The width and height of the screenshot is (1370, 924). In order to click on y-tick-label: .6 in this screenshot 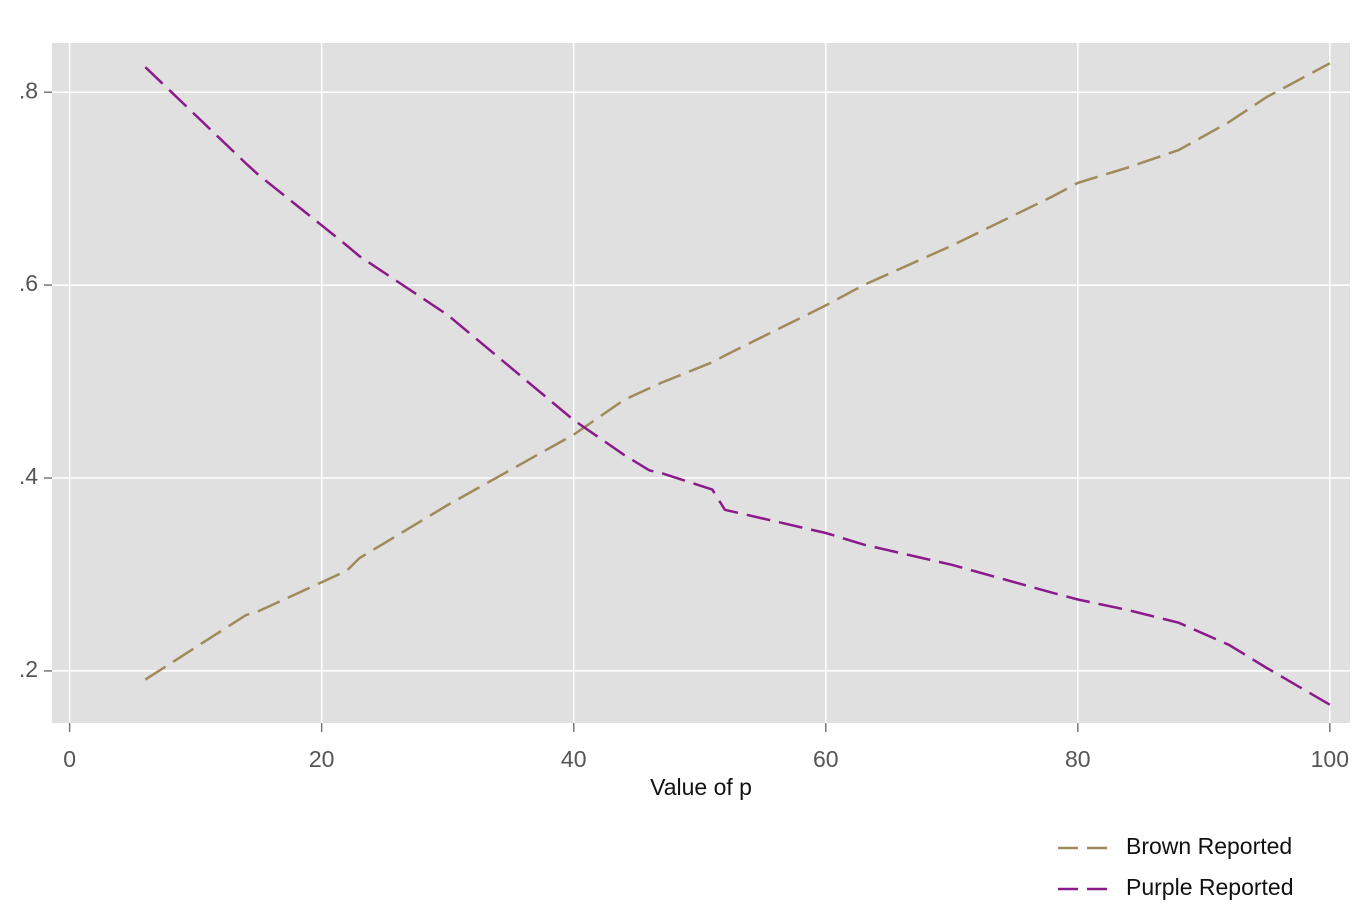, I will do `click(28, 283)`.